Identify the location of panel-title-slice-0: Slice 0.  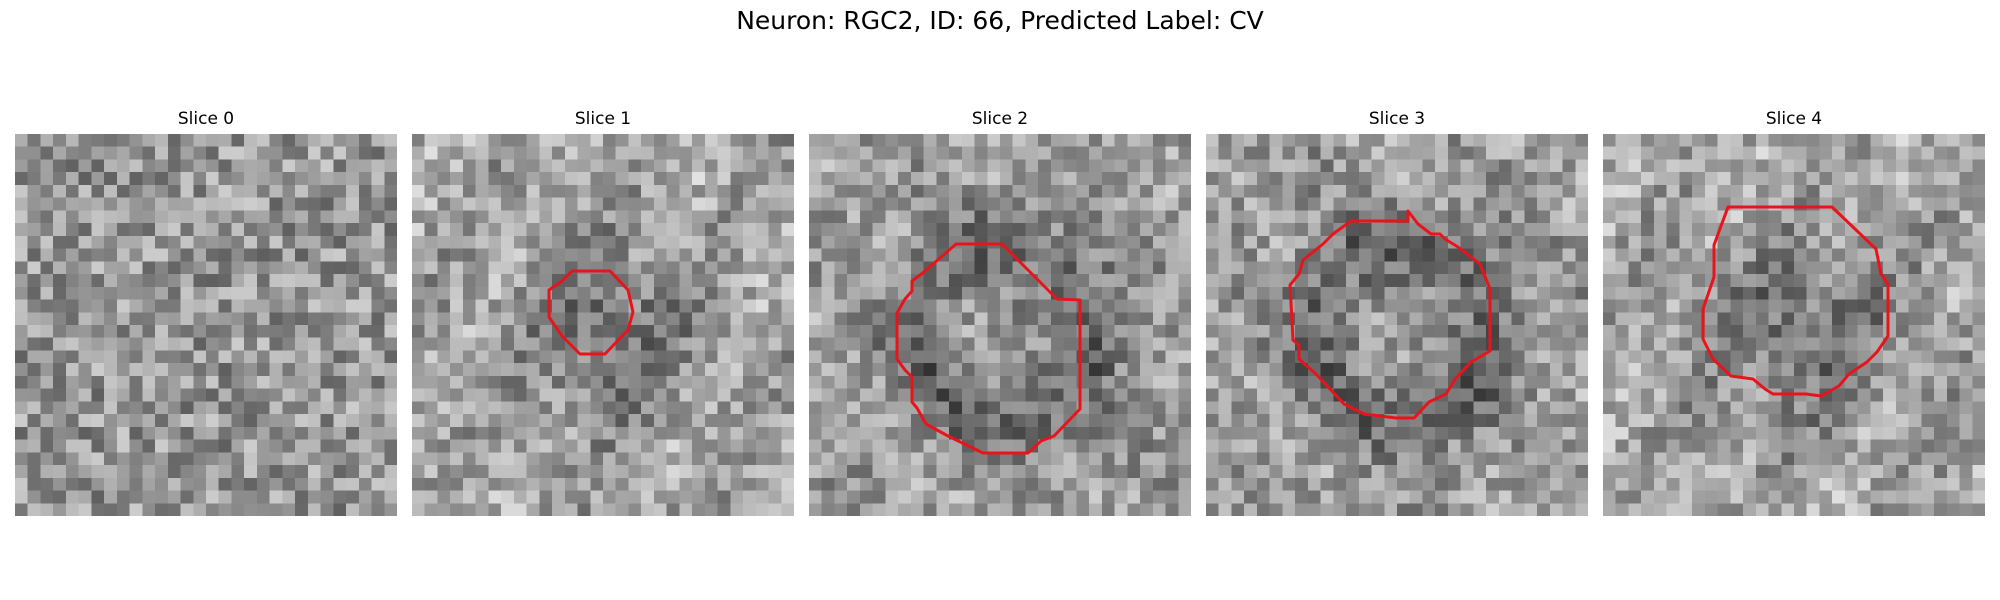
(206, 119).